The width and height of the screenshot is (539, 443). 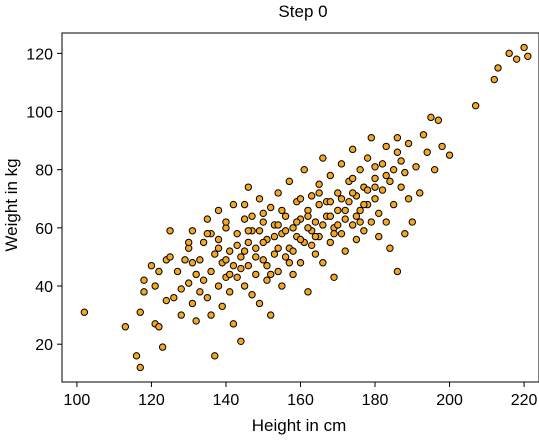 I want to click on x-axis-ticks: 100 120 140 160 180 200 220, so click(x=301, y=395).